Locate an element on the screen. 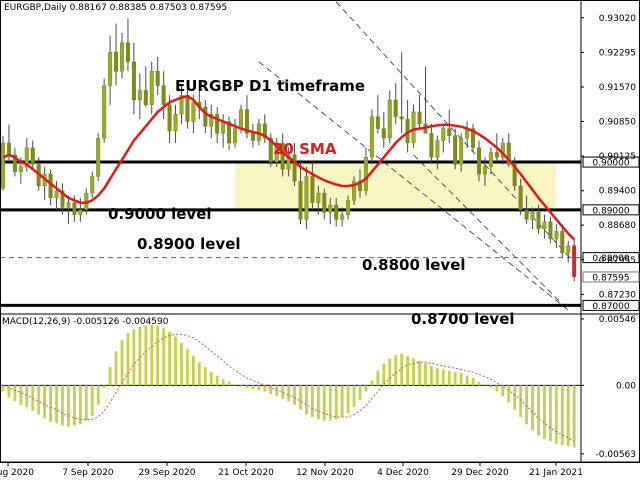  y-tick-label-3: 0.90850 is located at coordinates (617, 122).